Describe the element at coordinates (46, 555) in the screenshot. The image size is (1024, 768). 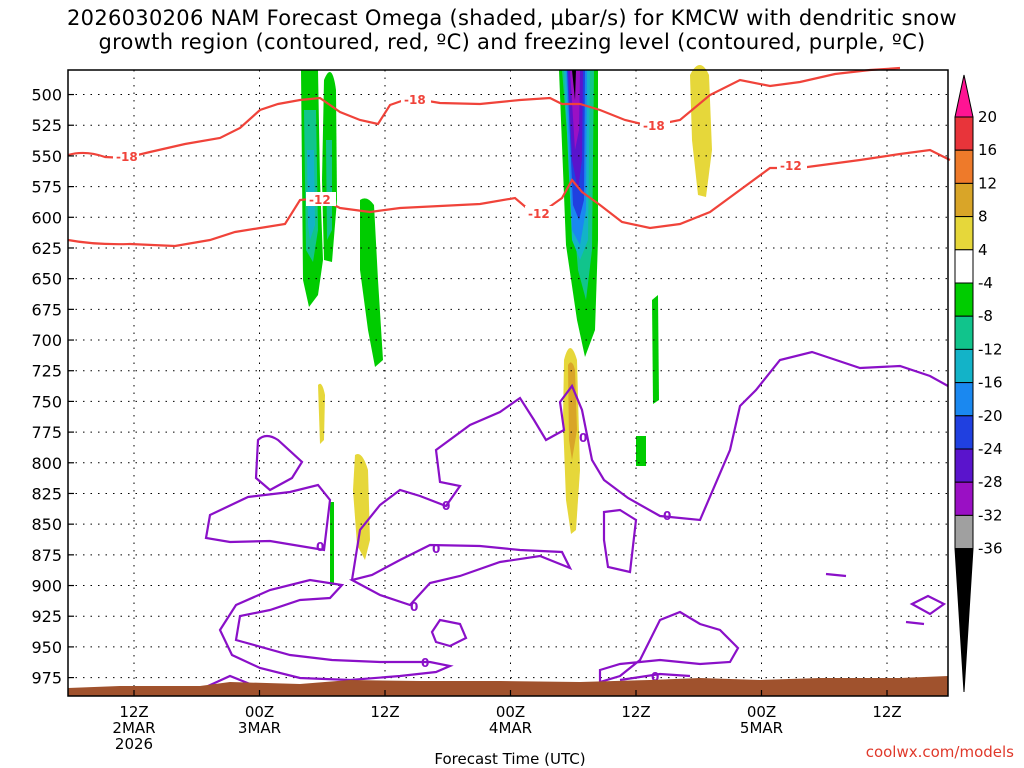
I see `y-tick-label: 875` at that location.